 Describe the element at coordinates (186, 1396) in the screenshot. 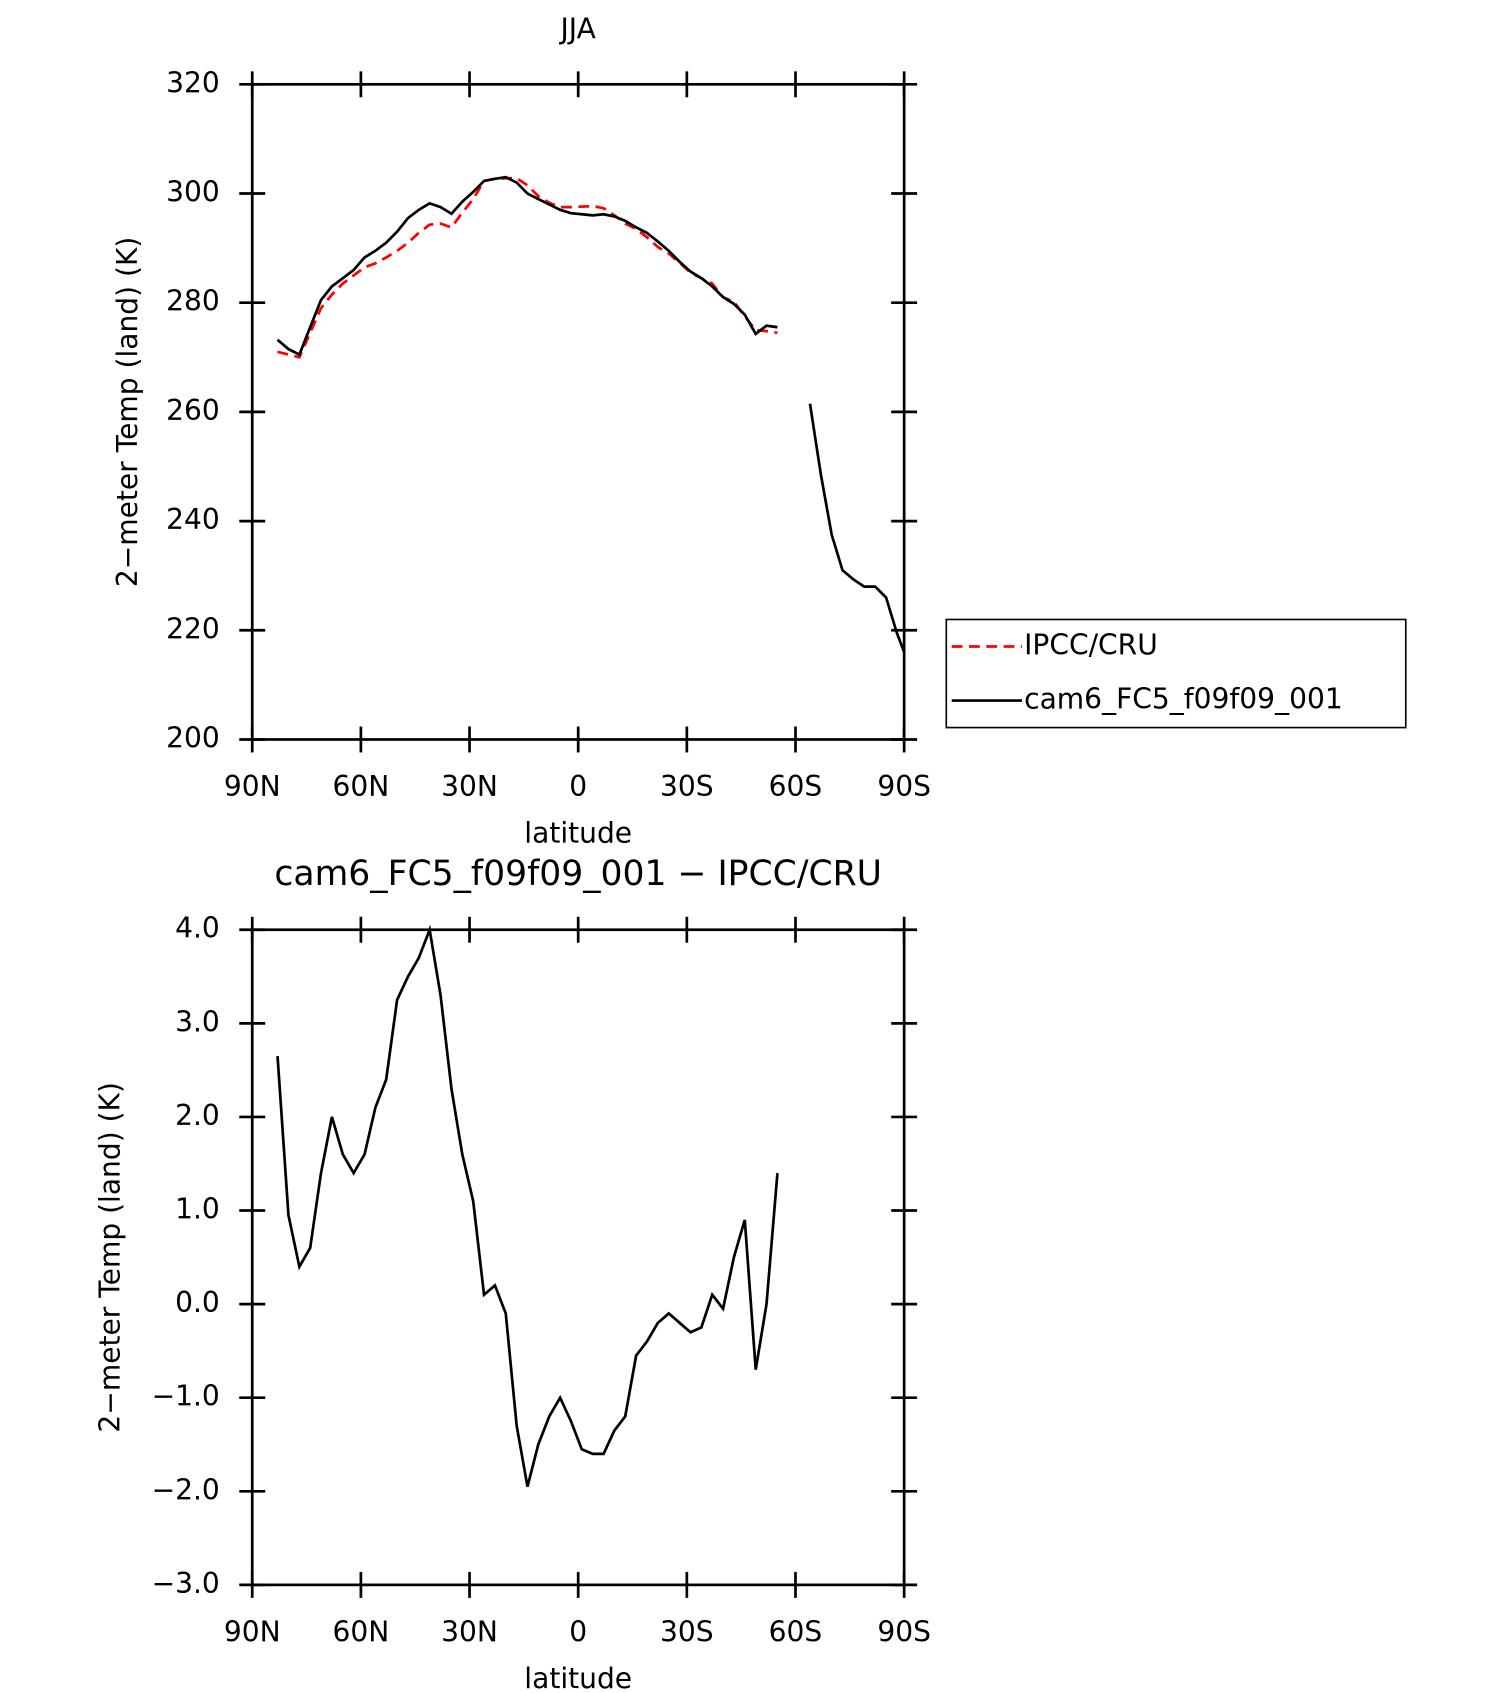

I see `y-tick-label: −1.0` at that location.